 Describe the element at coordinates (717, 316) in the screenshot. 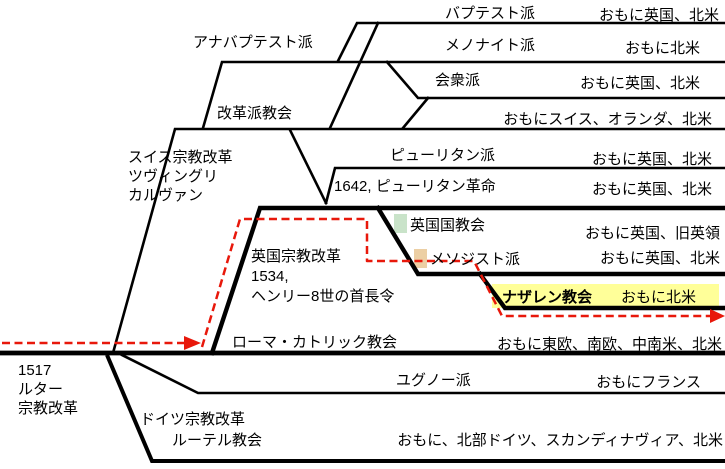

I see `red-arrowhead-right` at that location.